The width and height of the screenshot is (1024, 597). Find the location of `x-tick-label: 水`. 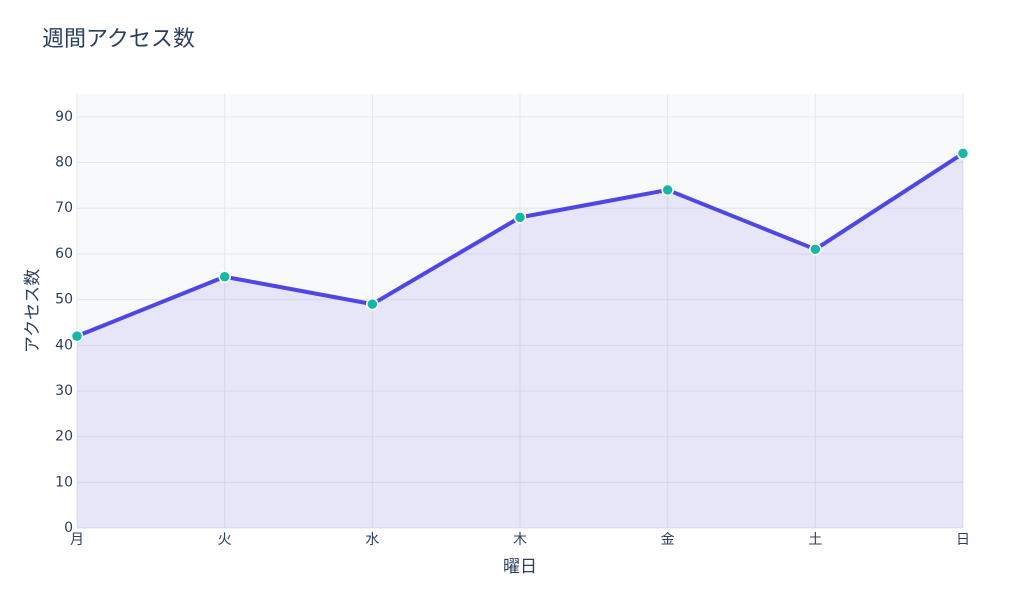

x-tick-label: 水 is located at coordinates (372, 540).